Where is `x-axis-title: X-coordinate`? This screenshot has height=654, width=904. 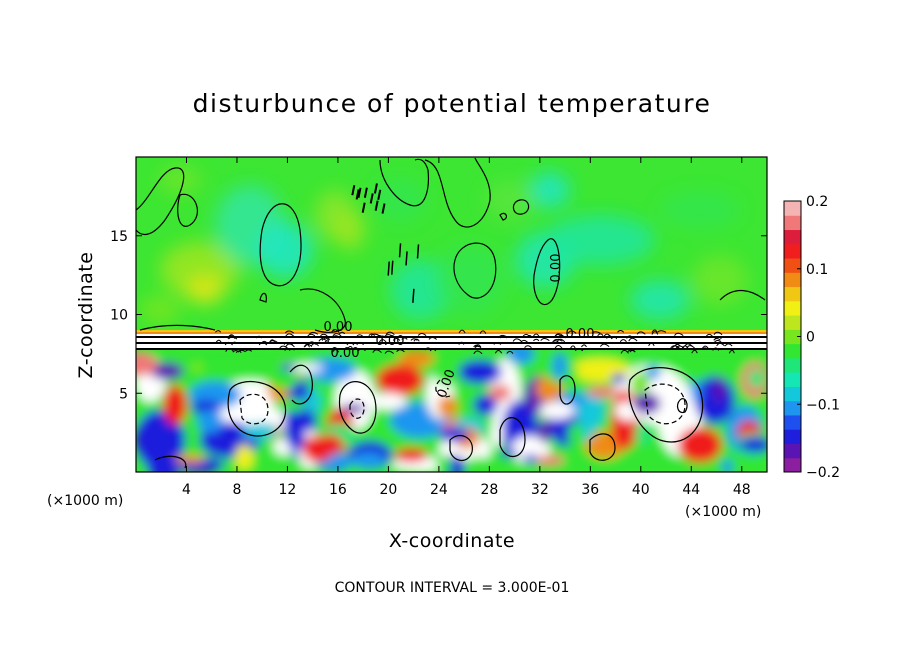 x-axis-title: X-coordinate is located at coordinates (452, 541).